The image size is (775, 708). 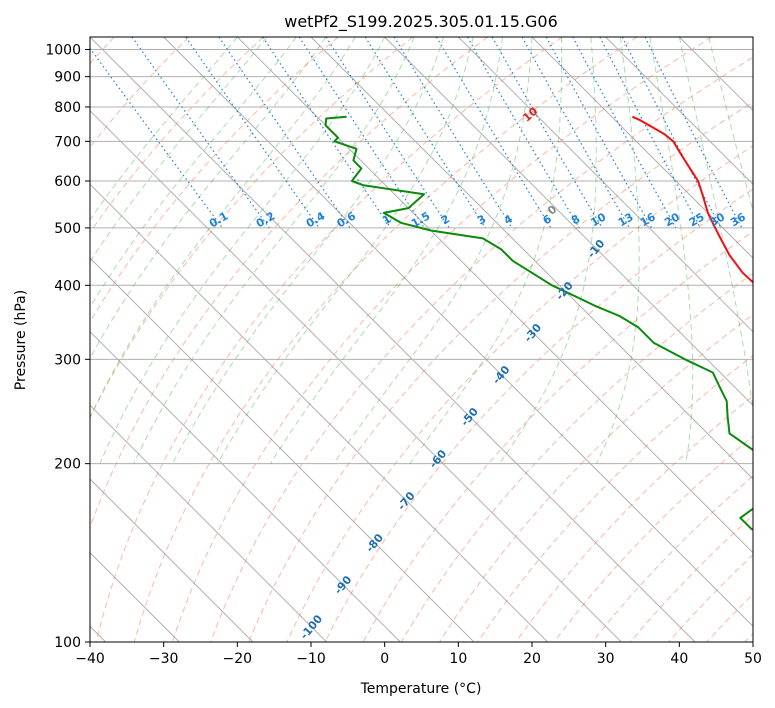 What do you see at coordinates (67, 286) in the screenshot?
I see `y-tick-label: 400` at bounding box center [67, 286].